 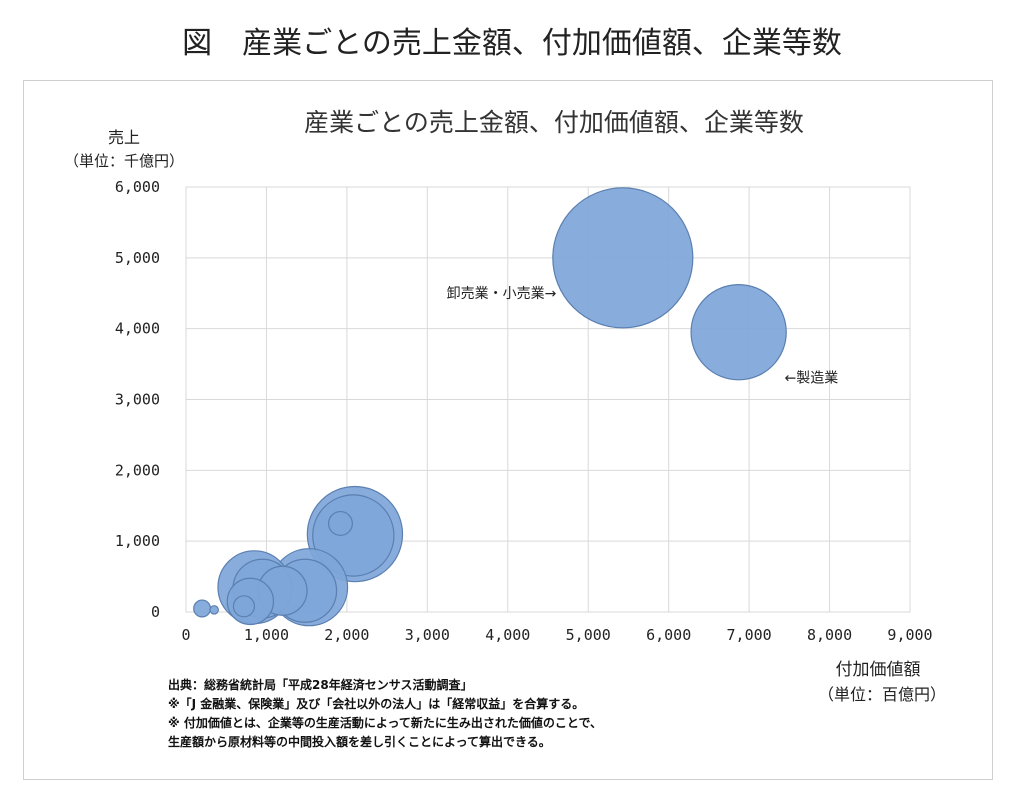 What do you see at coordinates (512, 43) in the screenshot?
I see `figure-title: 図 産業ごとの売上金額、付加価値額、企業等数` at bounding box center [512, 43].